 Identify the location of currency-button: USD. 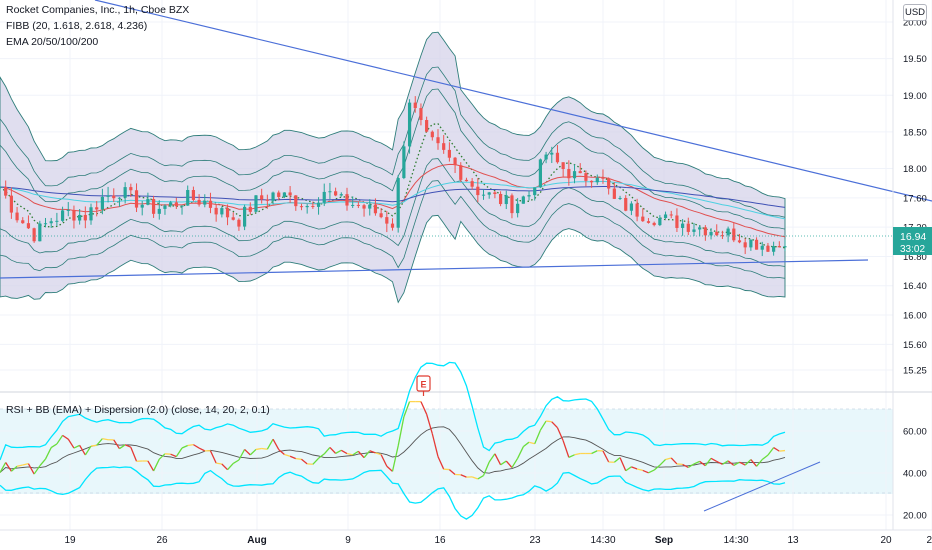
(915, 12).